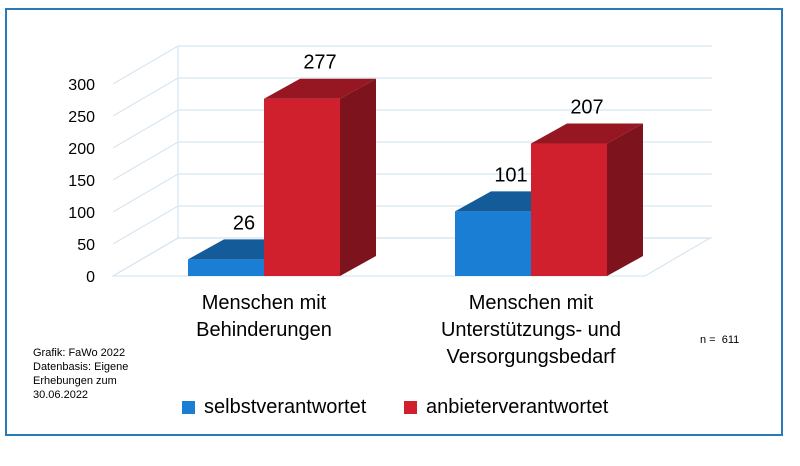  I want to click on y-tick-label: 200, so click(81, 149).